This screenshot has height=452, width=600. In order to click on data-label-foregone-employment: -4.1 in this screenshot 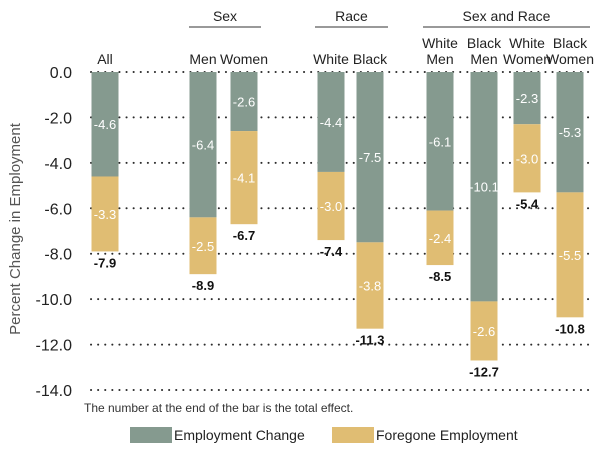, I will do `click(244, 178)`.